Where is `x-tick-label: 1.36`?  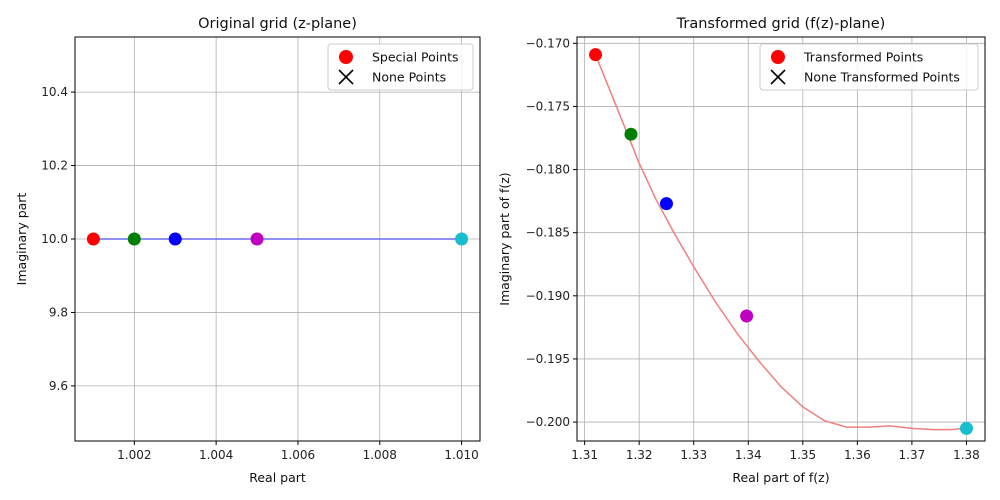 x-tick-label: 1.36 is located at coordinates (857, 455).